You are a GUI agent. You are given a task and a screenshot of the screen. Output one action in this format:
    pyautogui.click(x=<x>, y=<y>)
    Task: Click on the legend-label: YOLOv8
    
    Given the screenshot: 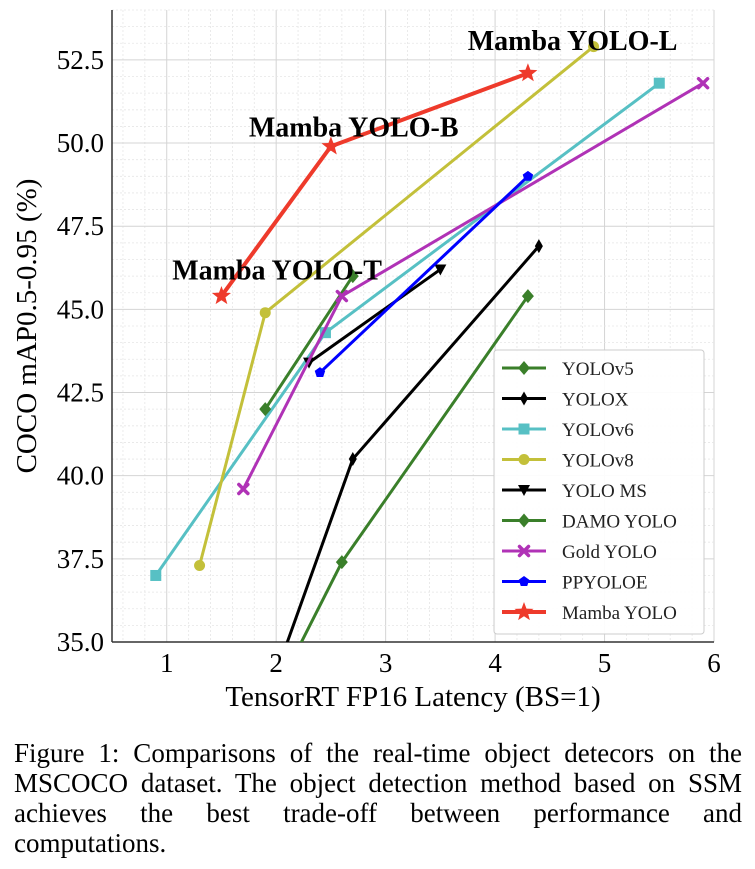 What is the action you would take?
    pyautogui.click(x=598, y=461)
    